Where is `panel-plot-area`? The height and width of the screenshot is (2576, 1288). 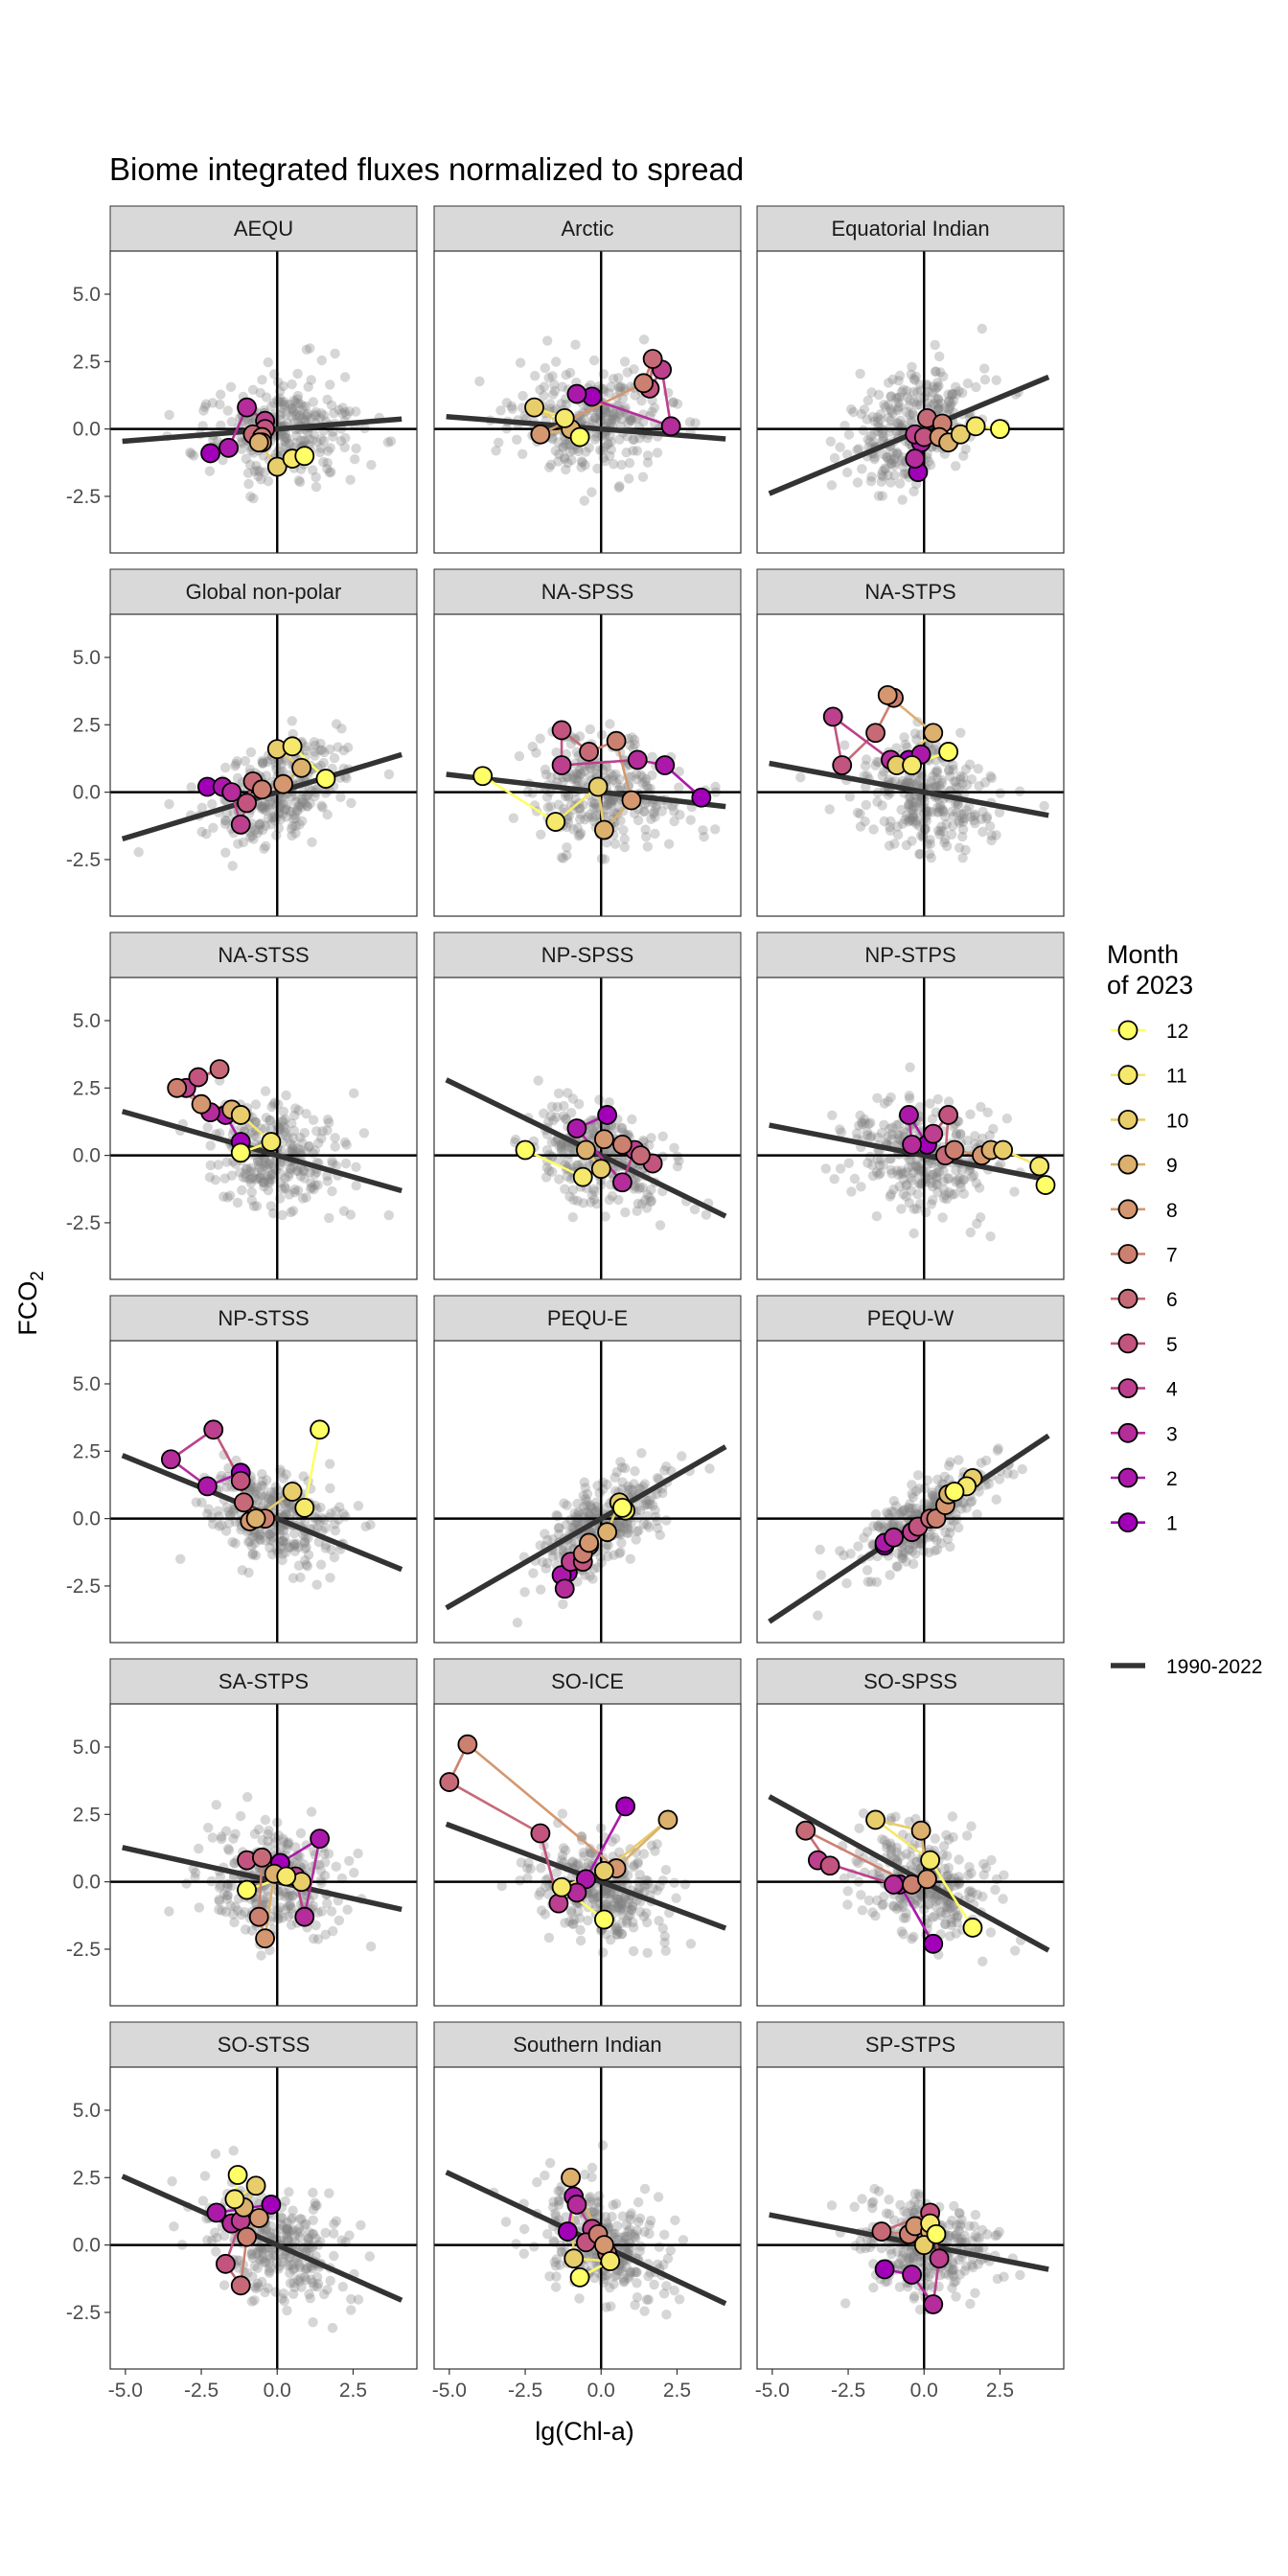 panel-plot-area is located at coordinates (587, 1855).